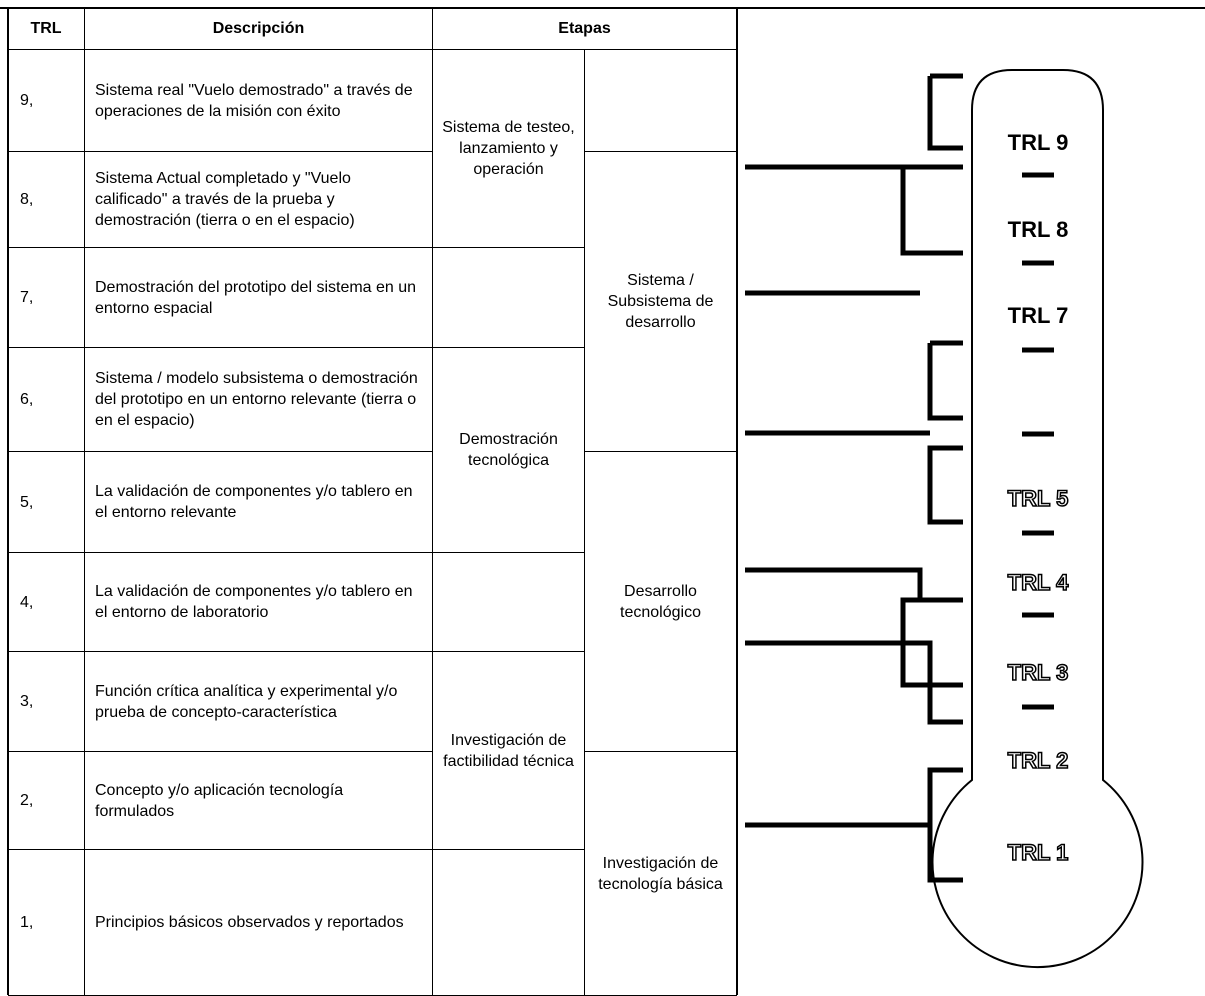 The height and width of the screenshot is (996, 1205). Describe the element at coordinates (46, 400) in the screenshot. I see `trl-cell: 6,` at that location.